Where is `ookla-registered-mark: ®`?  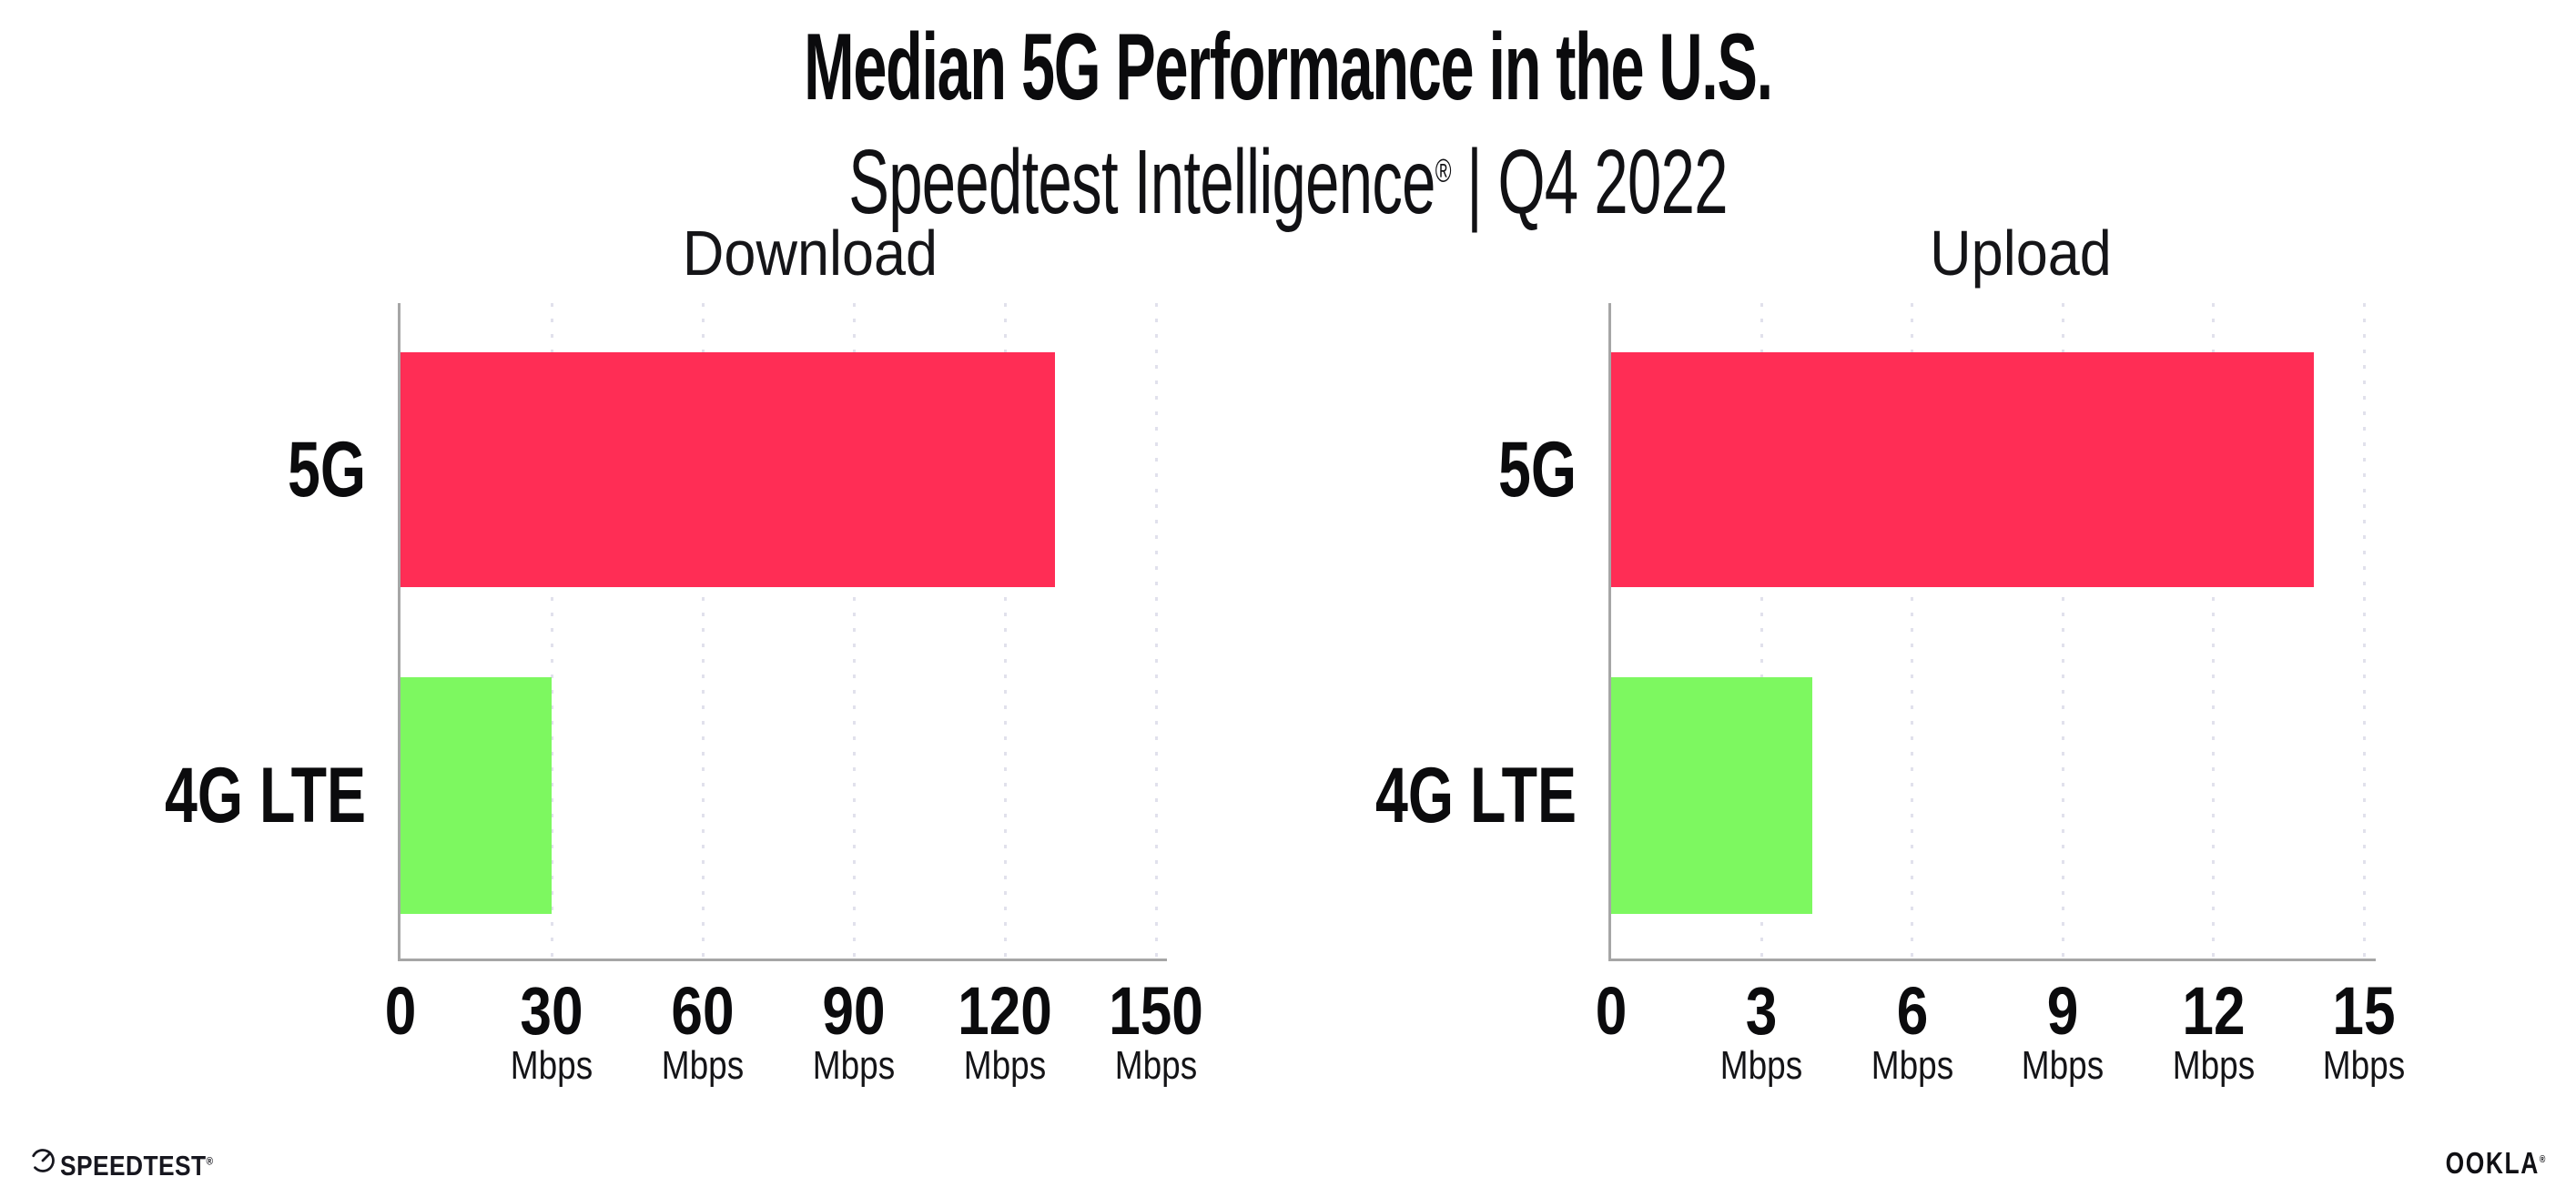 ookla-registered-mark: ® is located at coordinates (2543, 1159).